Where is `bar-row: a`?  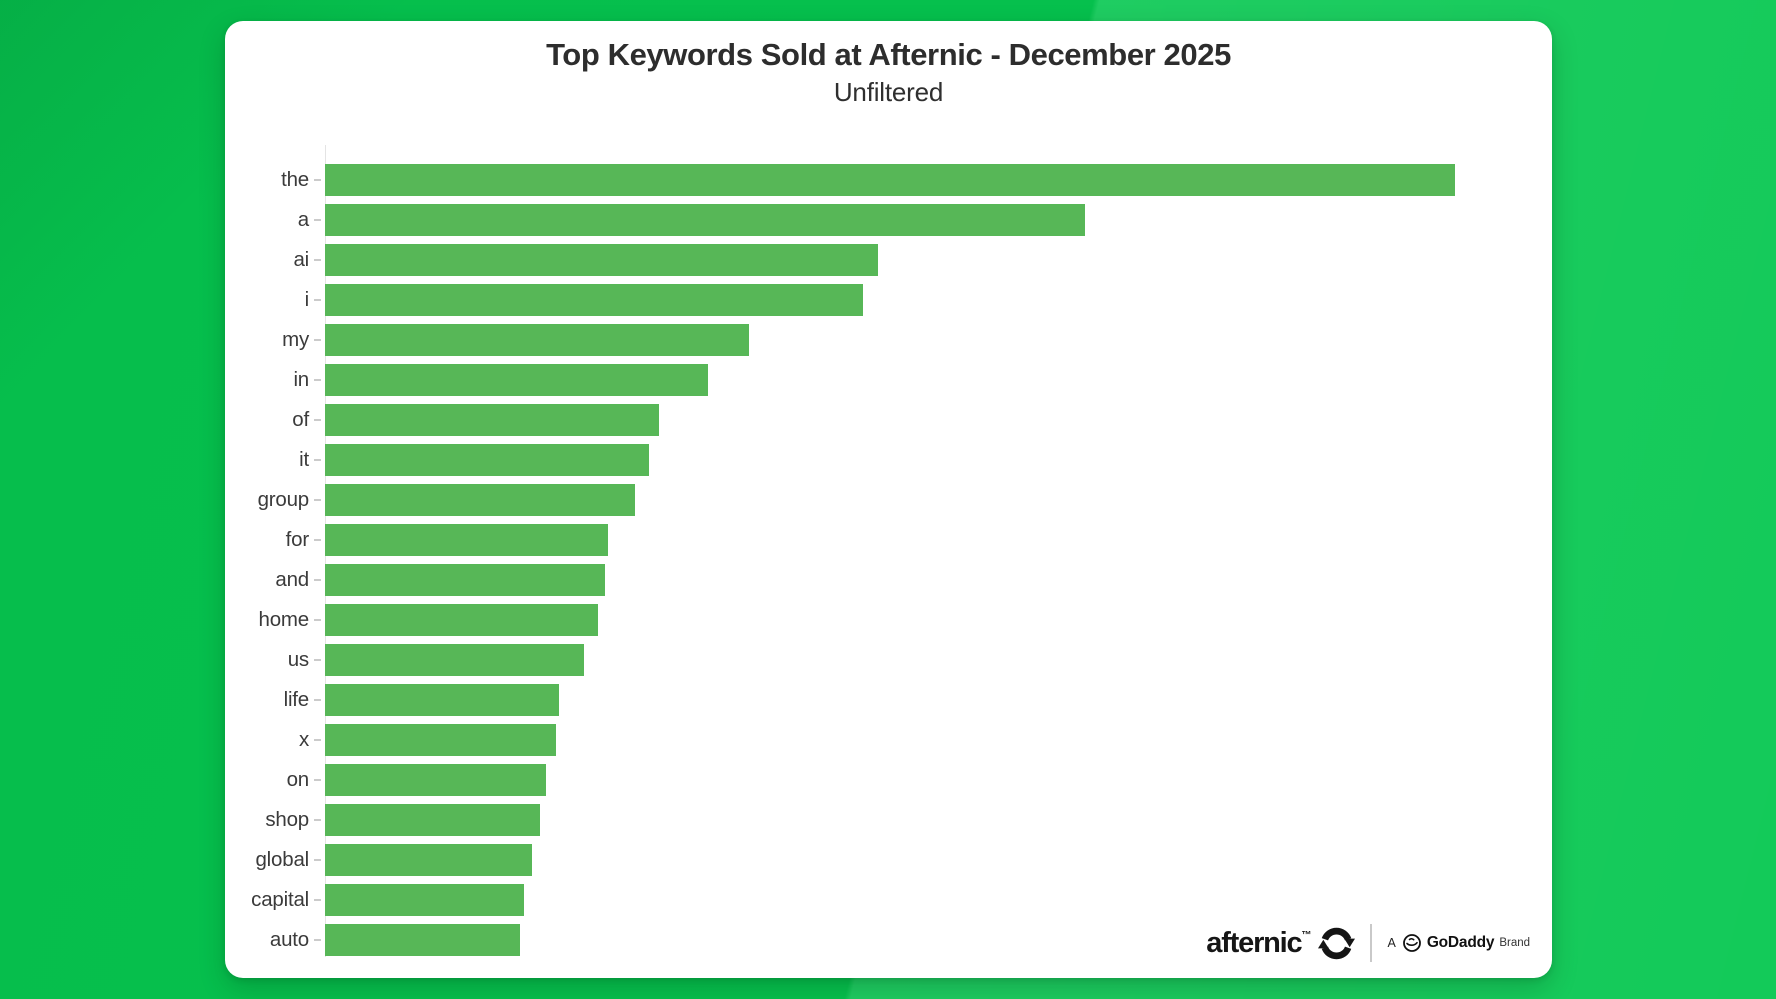 bar-row: a is located at coordinates (888, 220).